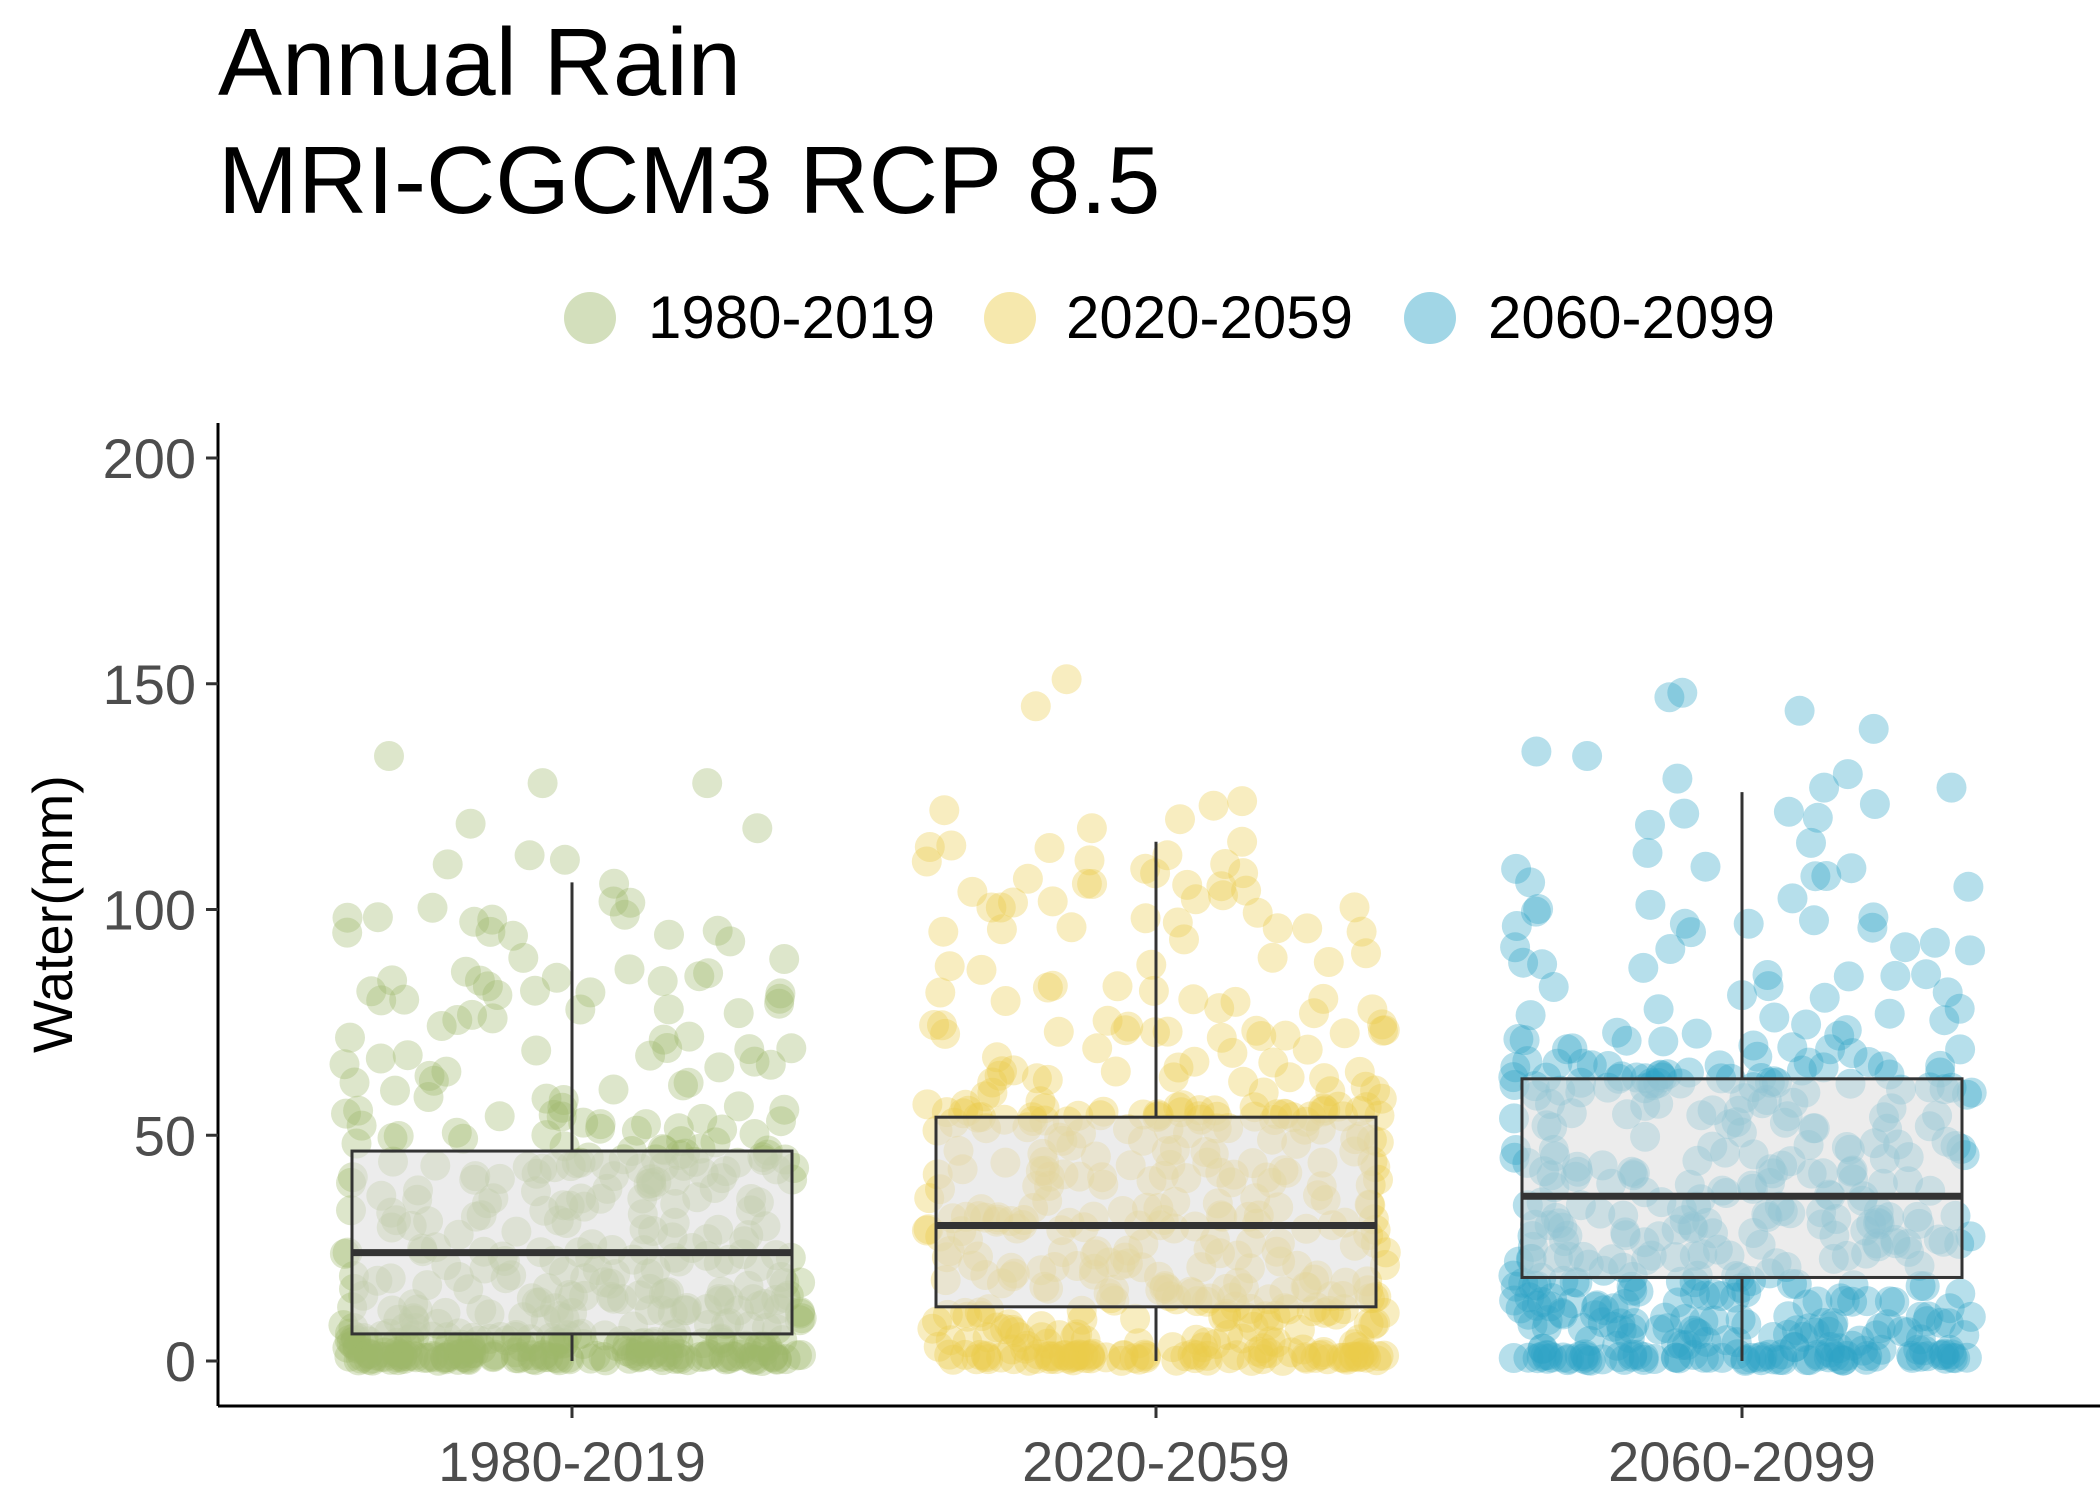  Describe the element at coordinates (689, 180) in the screenshot. I see `chart-title-line-2: MRI-CGCM3 RCP 8.5` at that location.